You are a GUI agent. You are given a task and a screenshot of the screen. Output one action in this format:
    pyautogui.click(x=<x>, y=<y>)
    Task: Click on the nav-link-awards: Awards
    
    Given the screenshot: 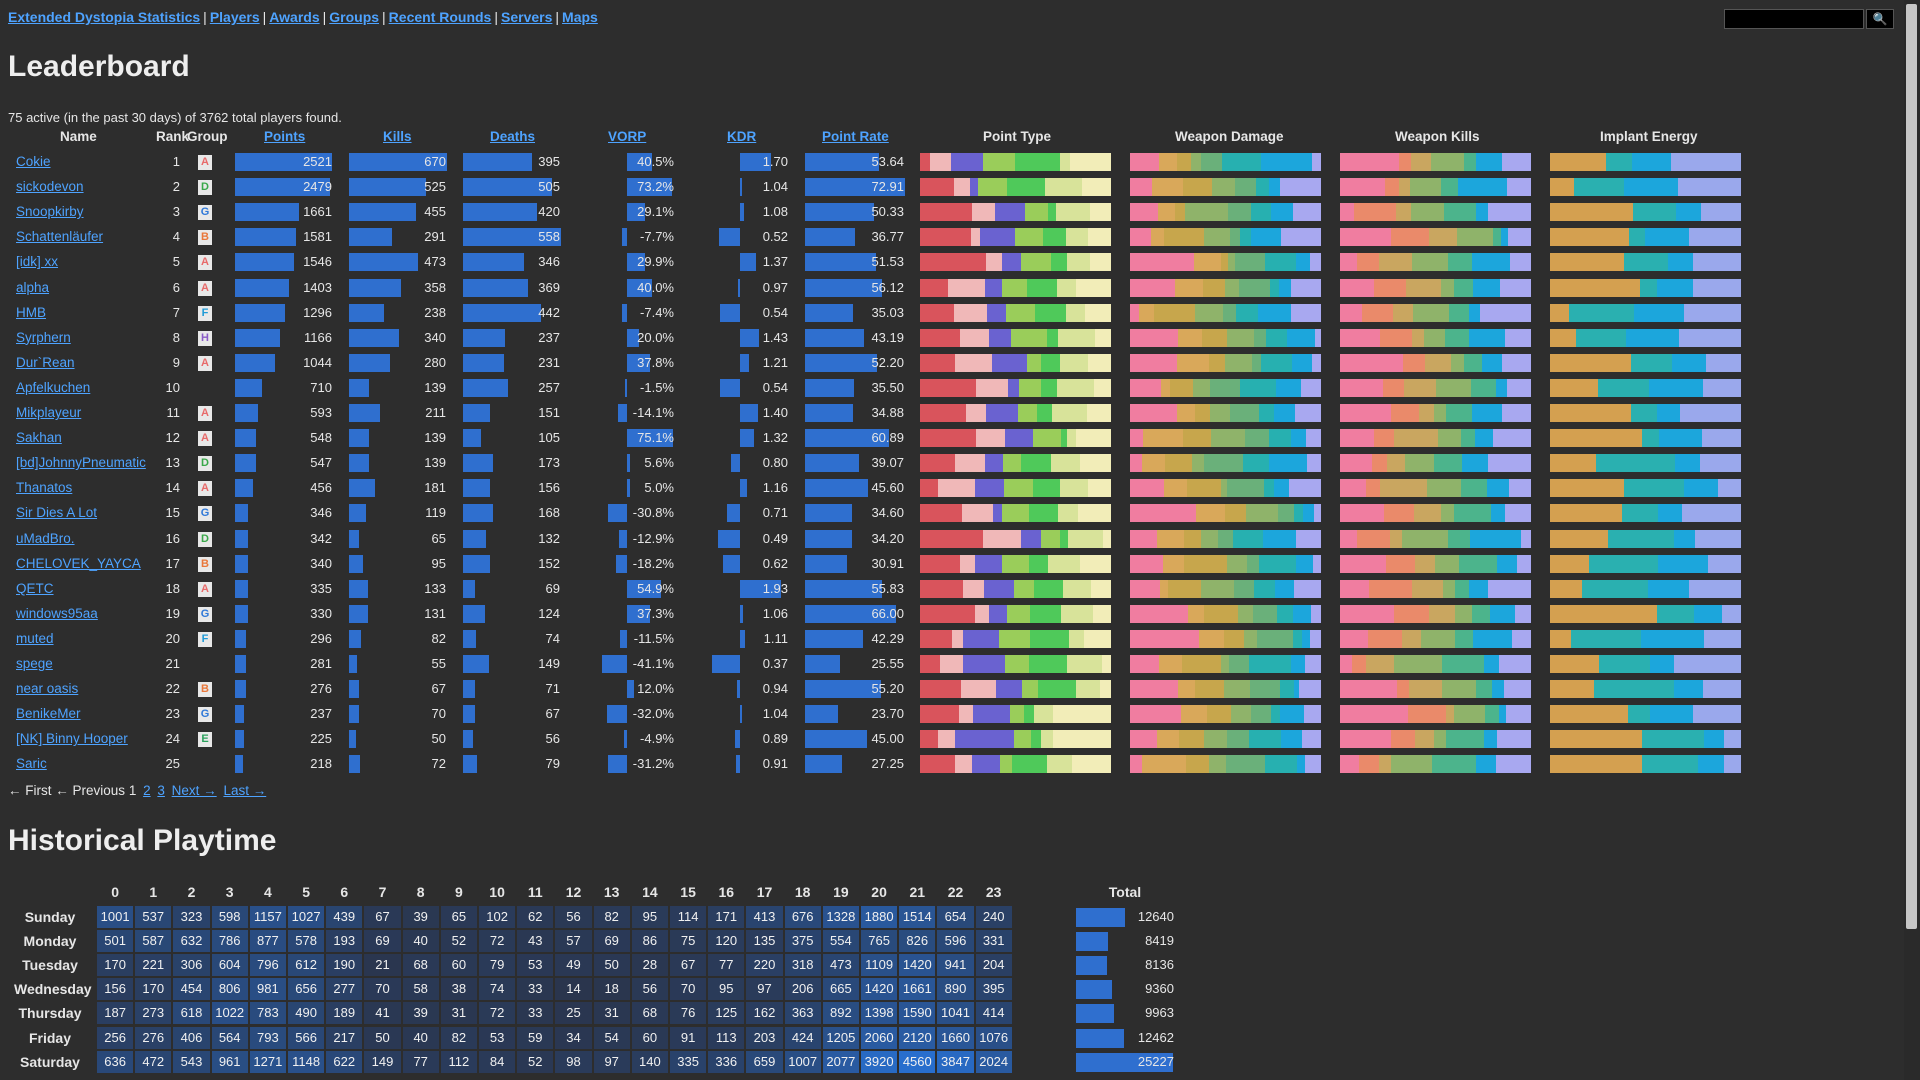 What is the action you would take?
    pyautogui.click(x=294, y=17)
    